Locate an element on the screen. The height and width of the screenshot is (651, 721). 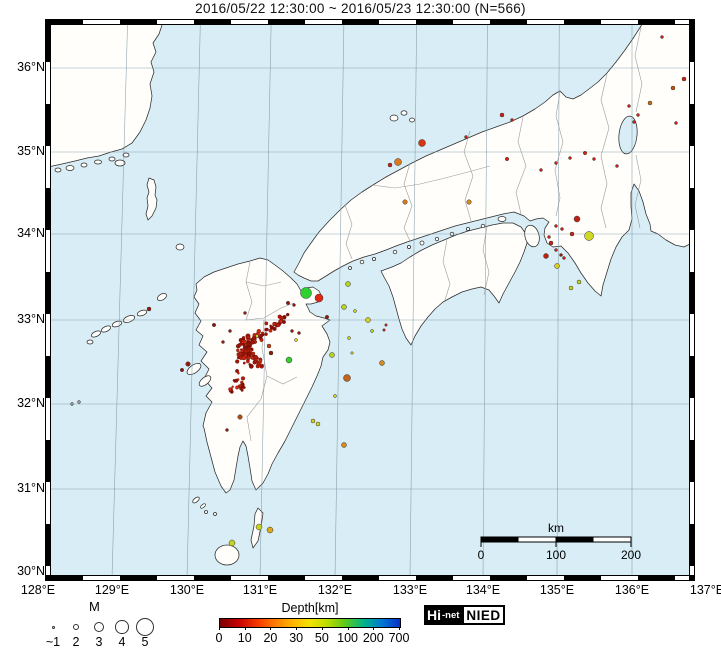
lon-axis-label: 137°E is located at coordinates (705, 590).